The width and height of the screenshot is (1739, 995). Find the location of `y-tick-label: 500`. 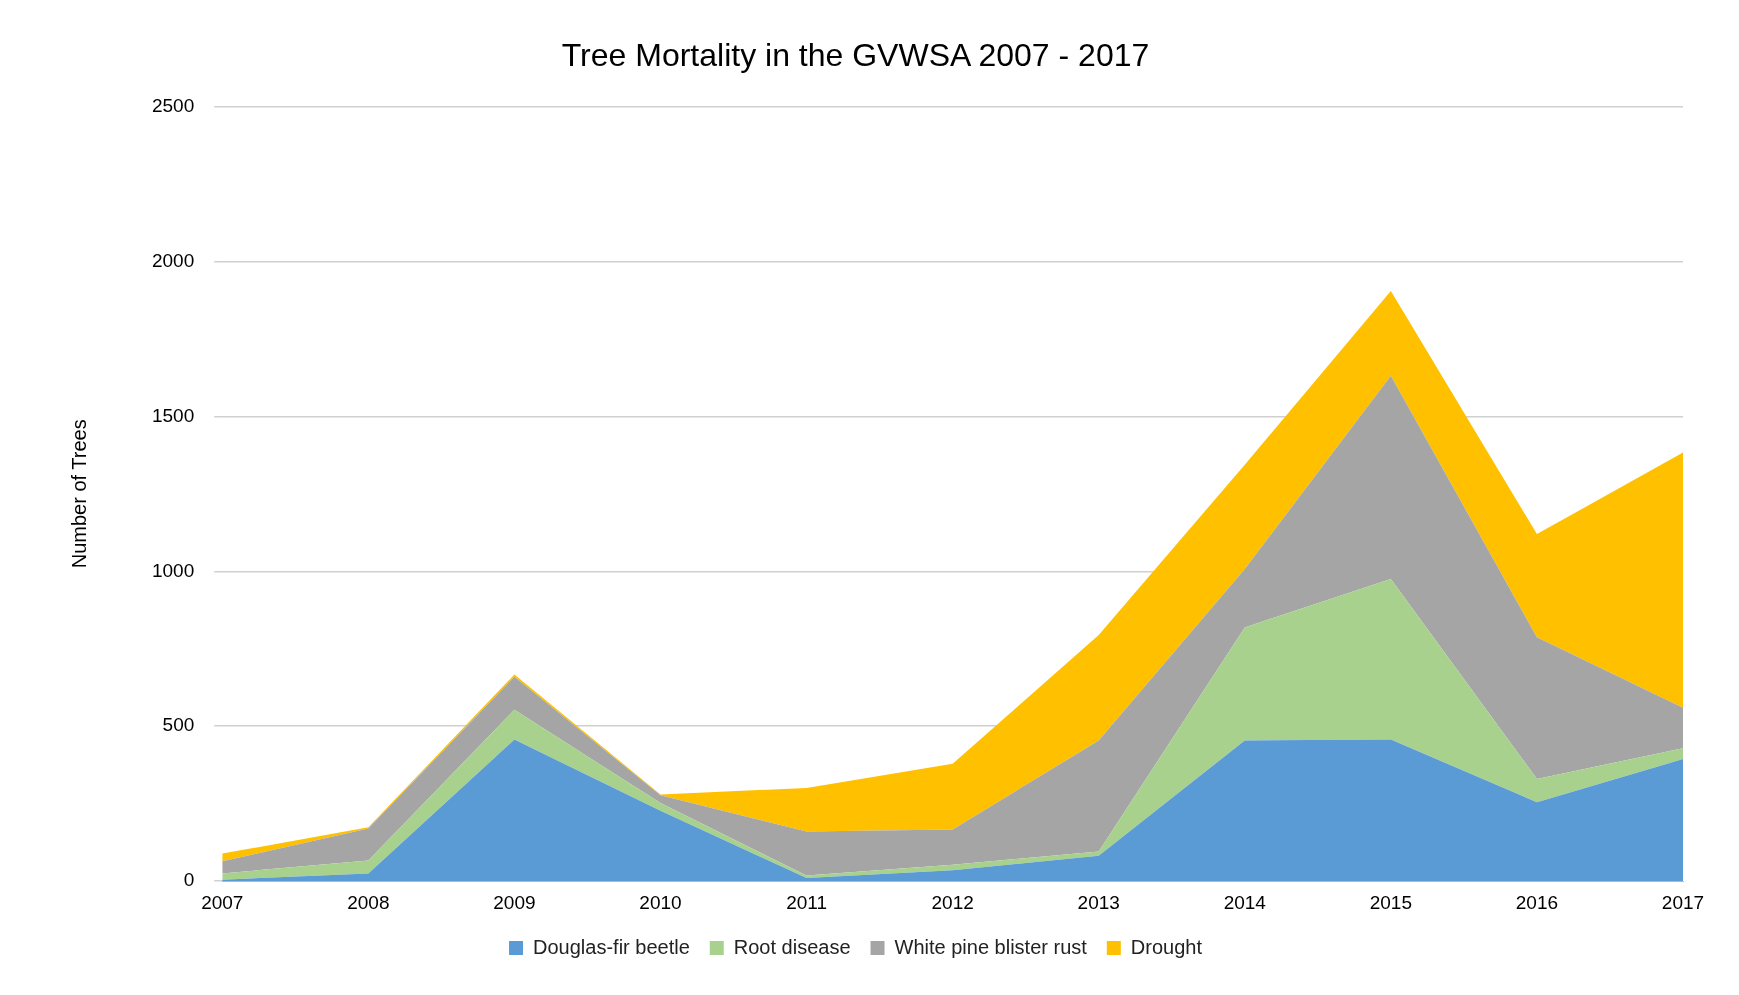

y-tick-label: 500 is located at coordinates (178, 725).